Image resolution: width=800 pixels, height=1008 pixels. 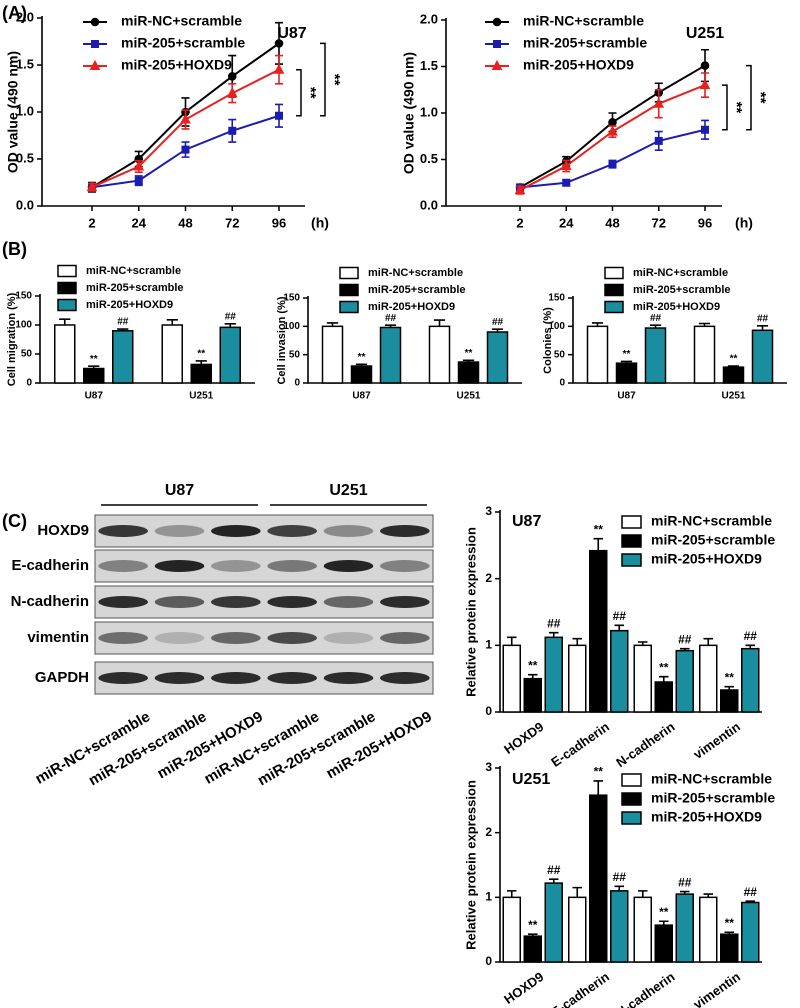 I want to click on y-tick-label: 3, so click(x=488, y=511).